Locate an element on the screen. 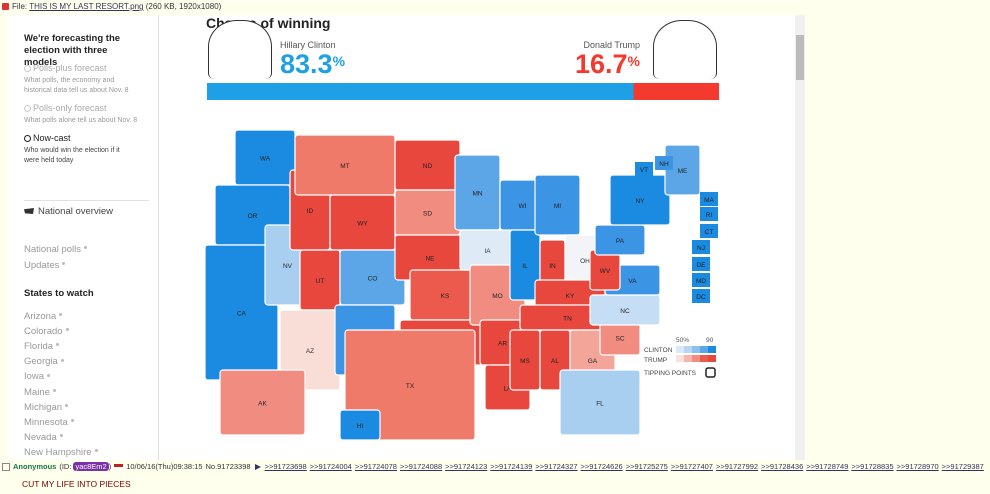 This screenshot has width=990, height=494. state: ND is located at coordinates (427, 165).